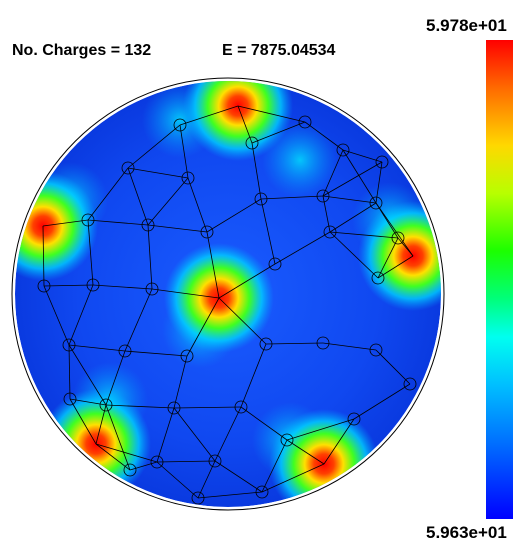 The image size is (522, 551). Describe the element at coordinates (82, 50) in the screenshot. I see `charge-count-label: No. Charges = 132` at that location.